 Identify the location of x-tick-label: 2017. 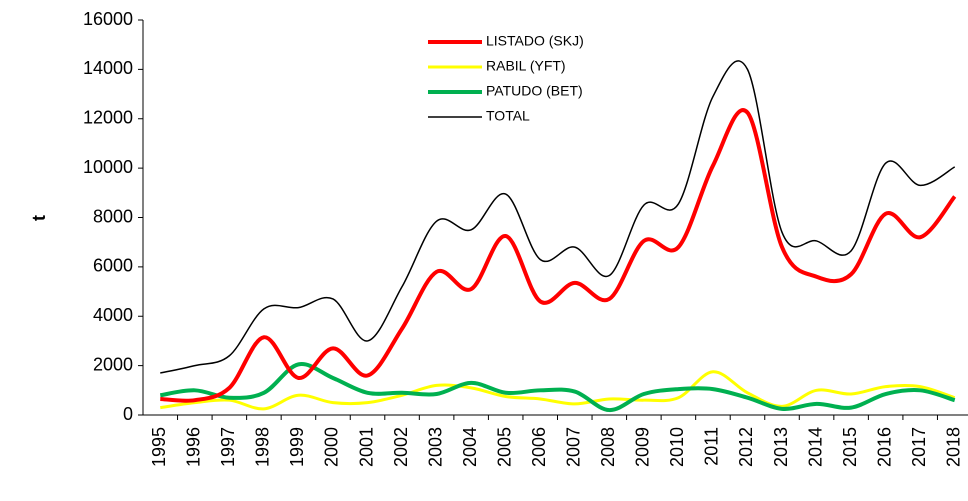
(919, 447).